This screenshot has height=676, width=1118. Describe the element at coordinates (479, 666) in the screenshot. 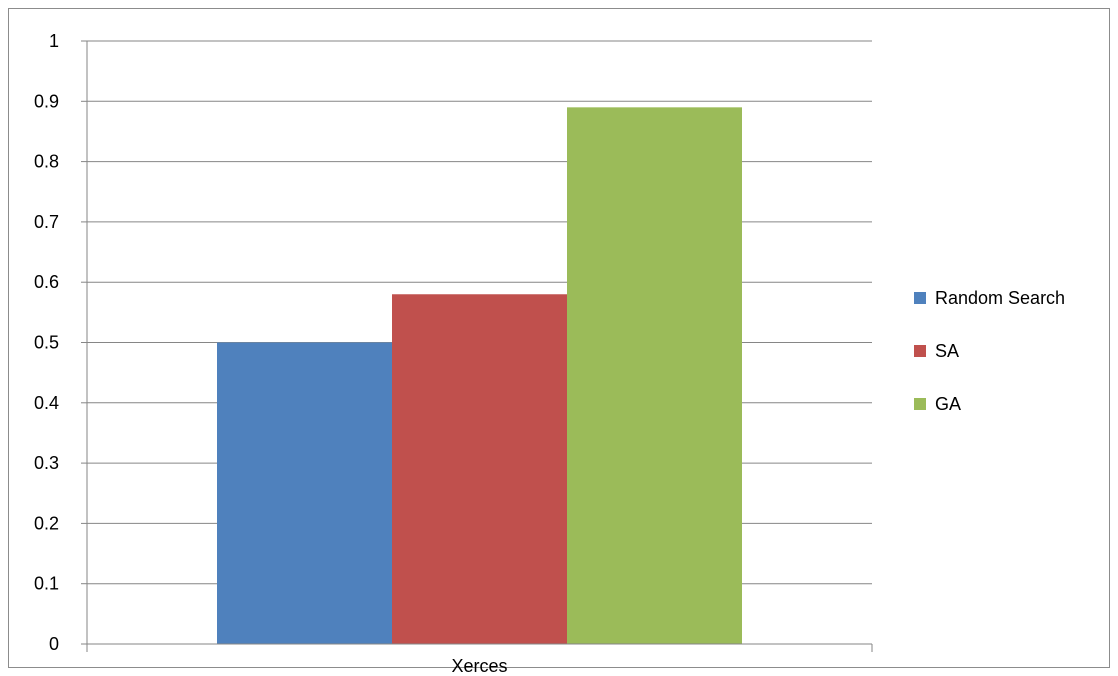

I see `x-category-label: Xerces` at that location.